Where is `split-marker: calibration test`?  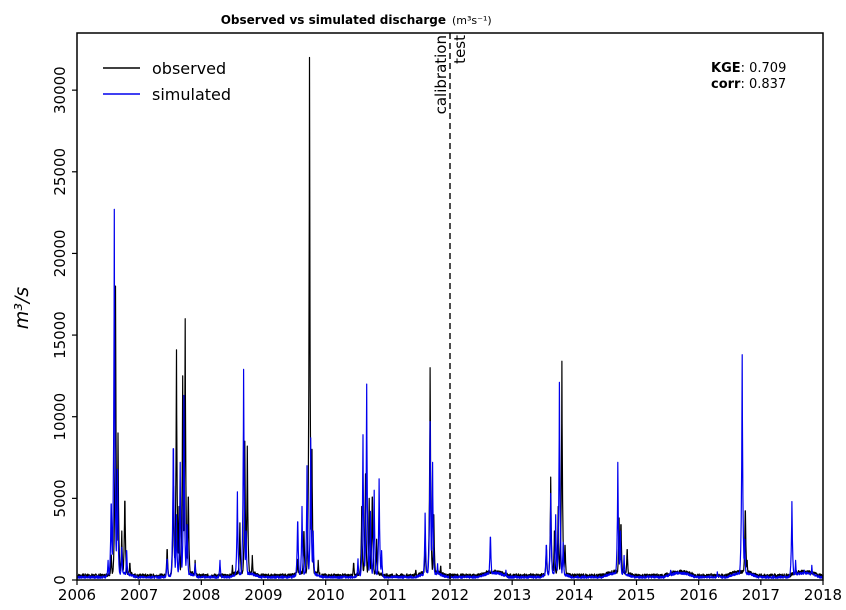 split-marker: calibration test is located at coordinates (450, 306).